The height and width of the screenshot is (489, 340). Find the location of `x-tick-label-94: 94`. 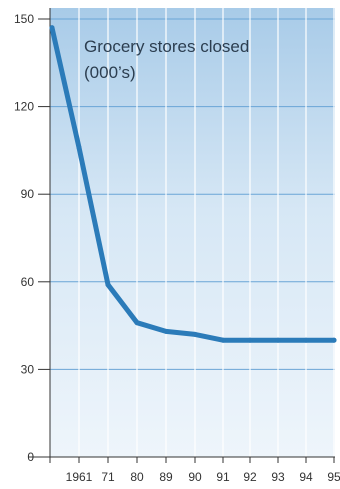

x-tick-label-94: 94 is located at coordinates (306, 477).